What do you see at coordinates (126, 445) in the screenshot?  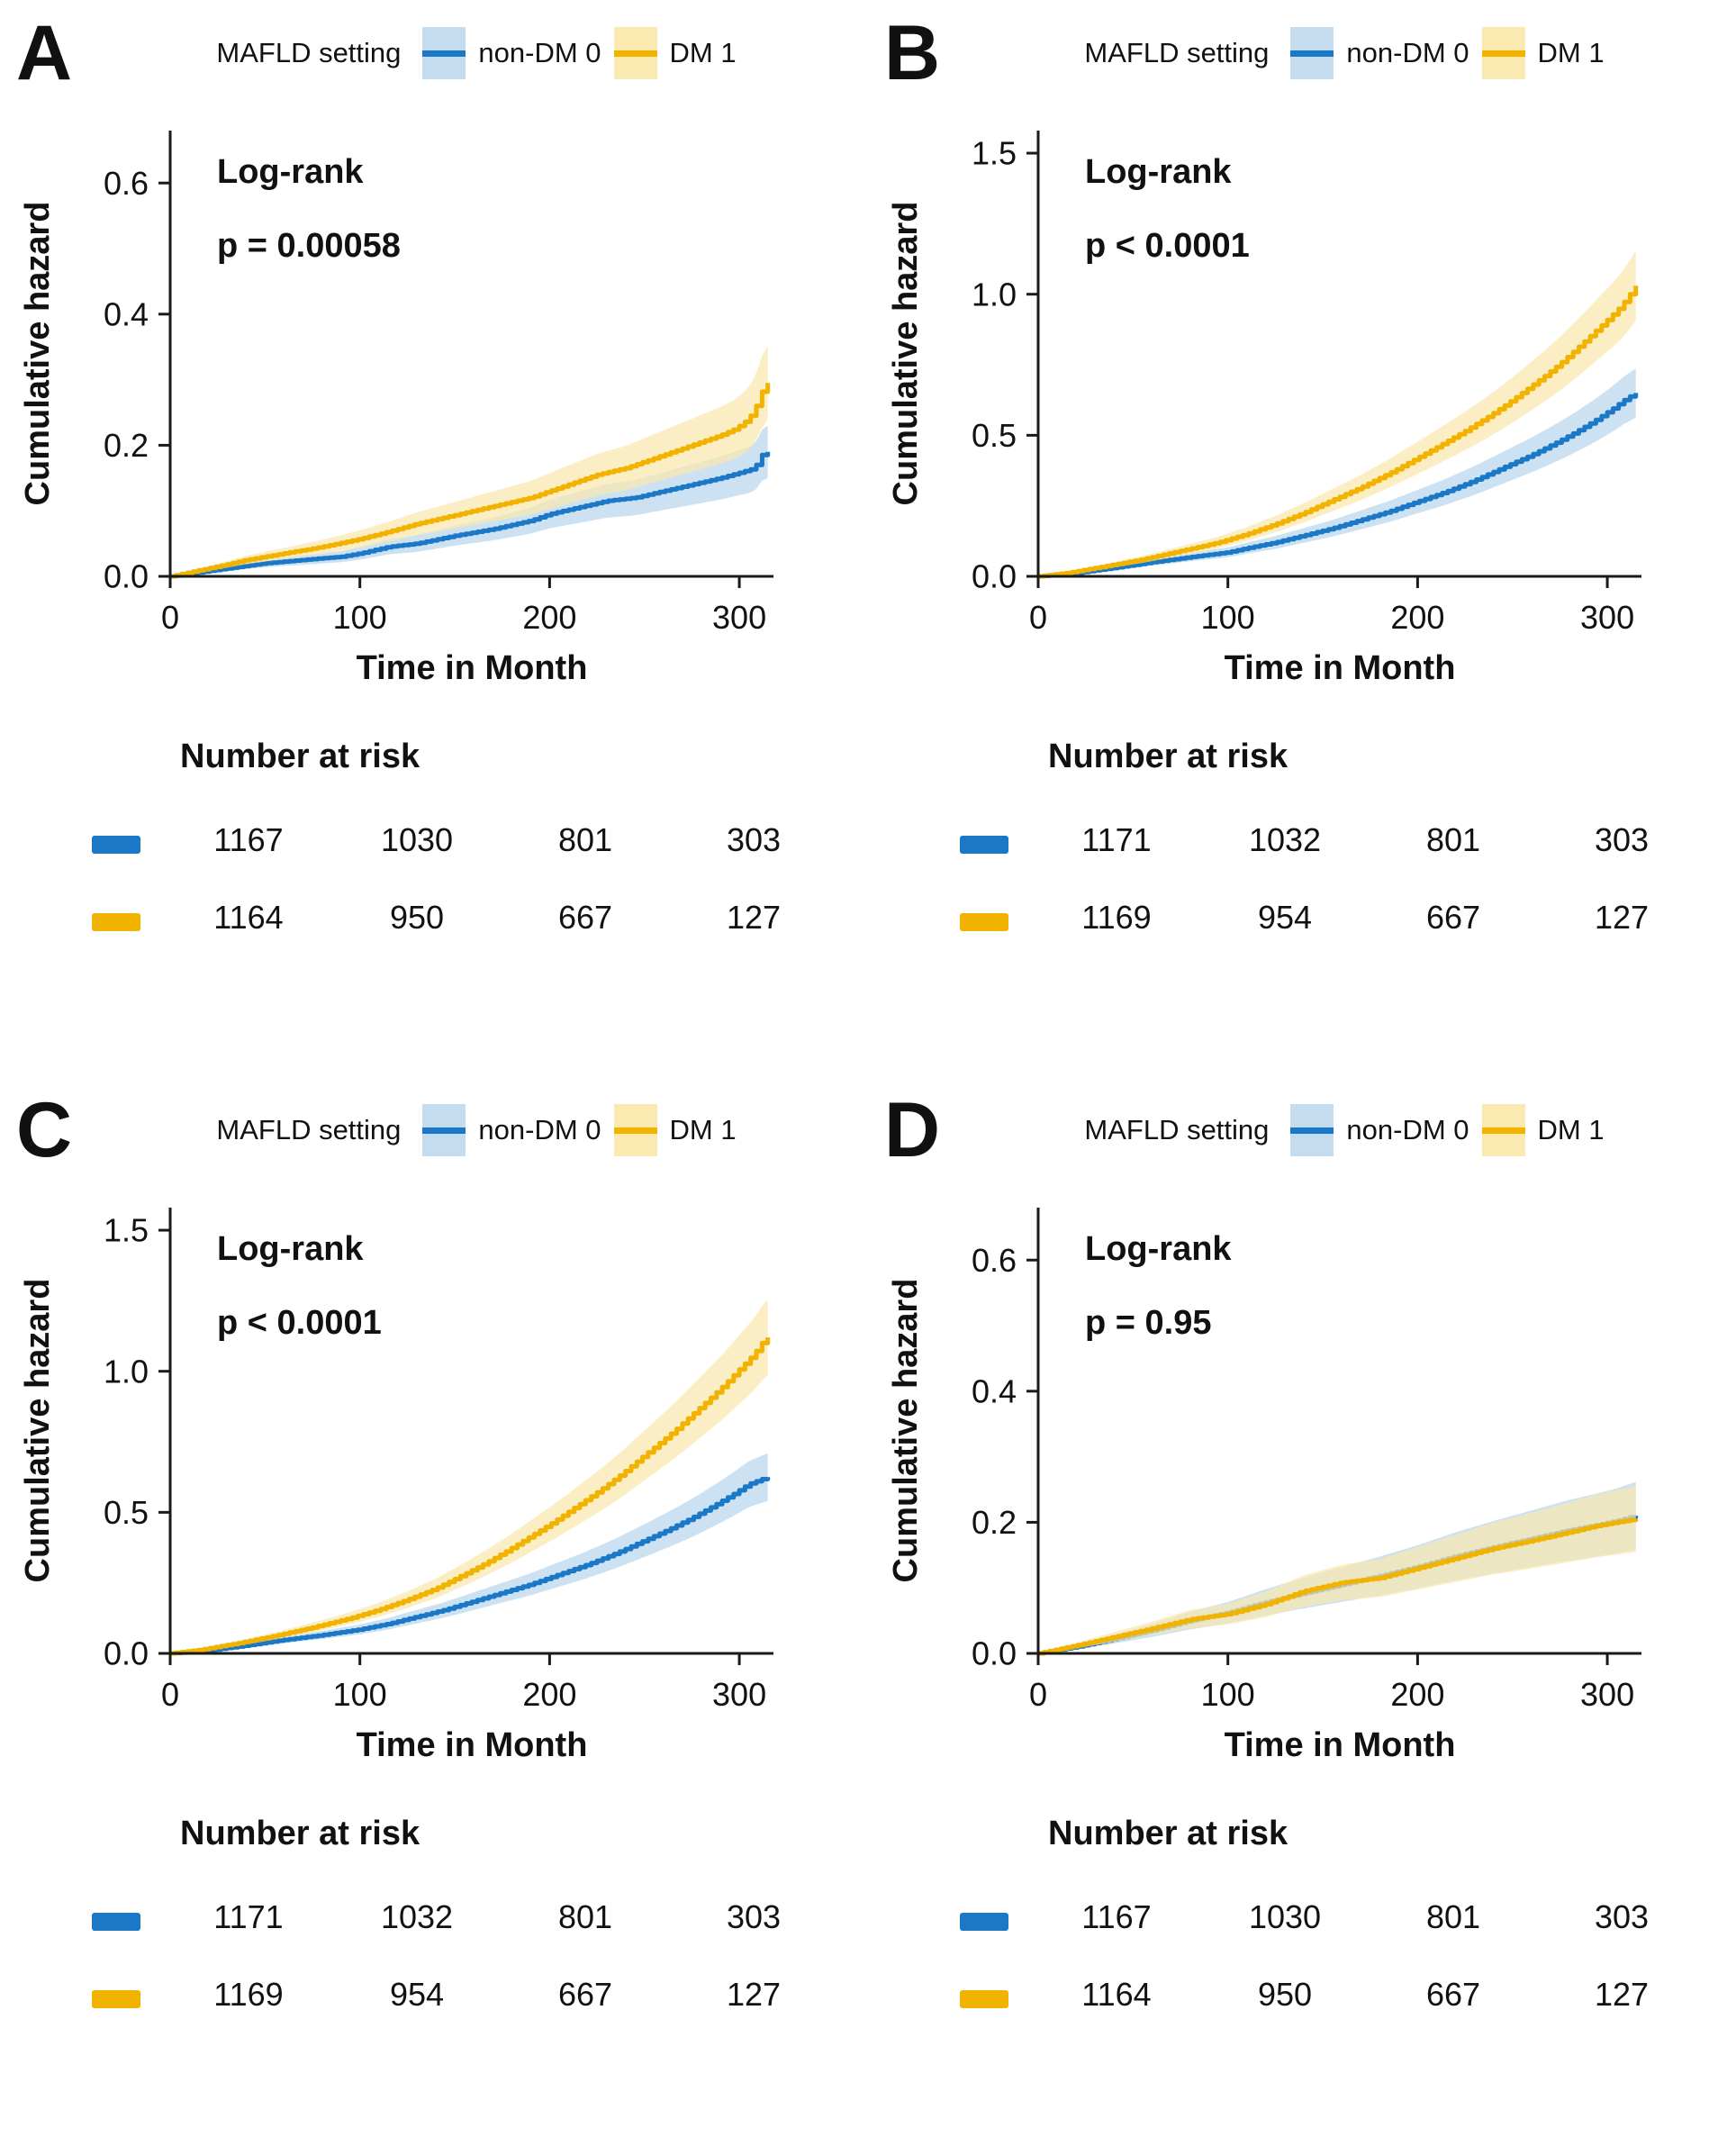 I see `y-tick-label: 0.2` at bounding box center [126, 445].